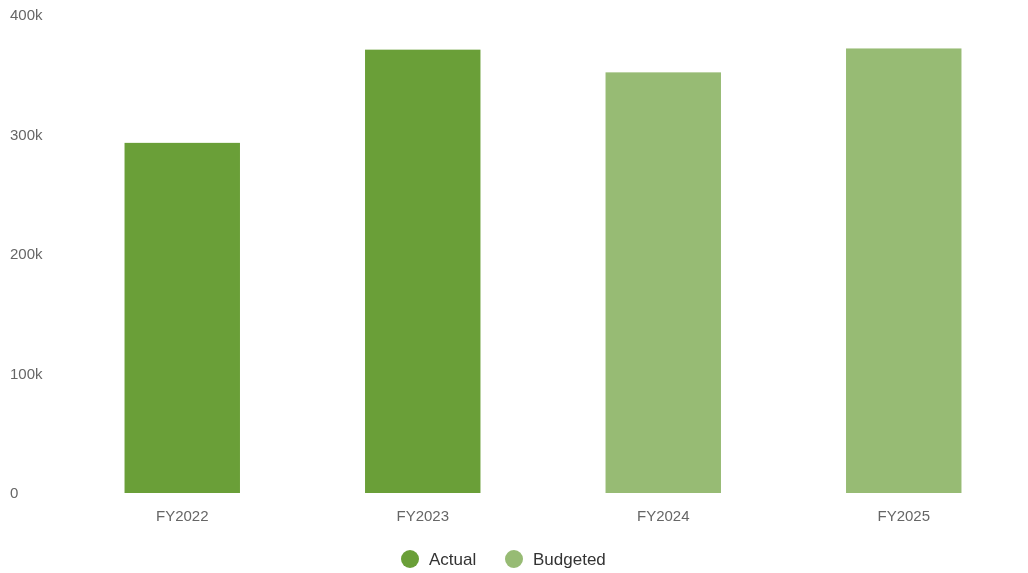 Image resolution: width=1028 pixels, height=573 pixels. I want to click on y-tick-label: 300k, so click(27, 134).